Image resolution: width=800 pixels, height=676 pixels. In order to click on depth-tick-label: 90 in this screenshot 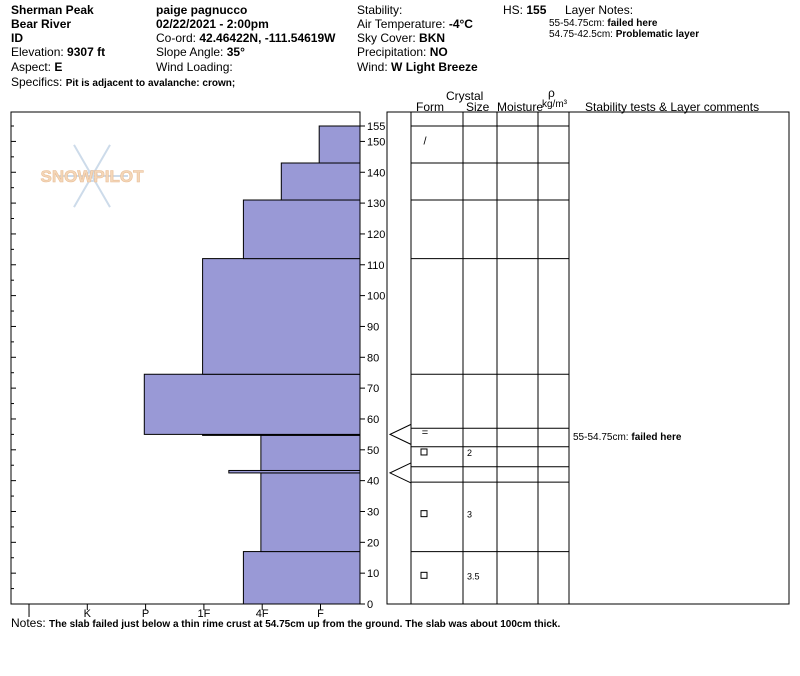, I will do `click(373, 327)`.